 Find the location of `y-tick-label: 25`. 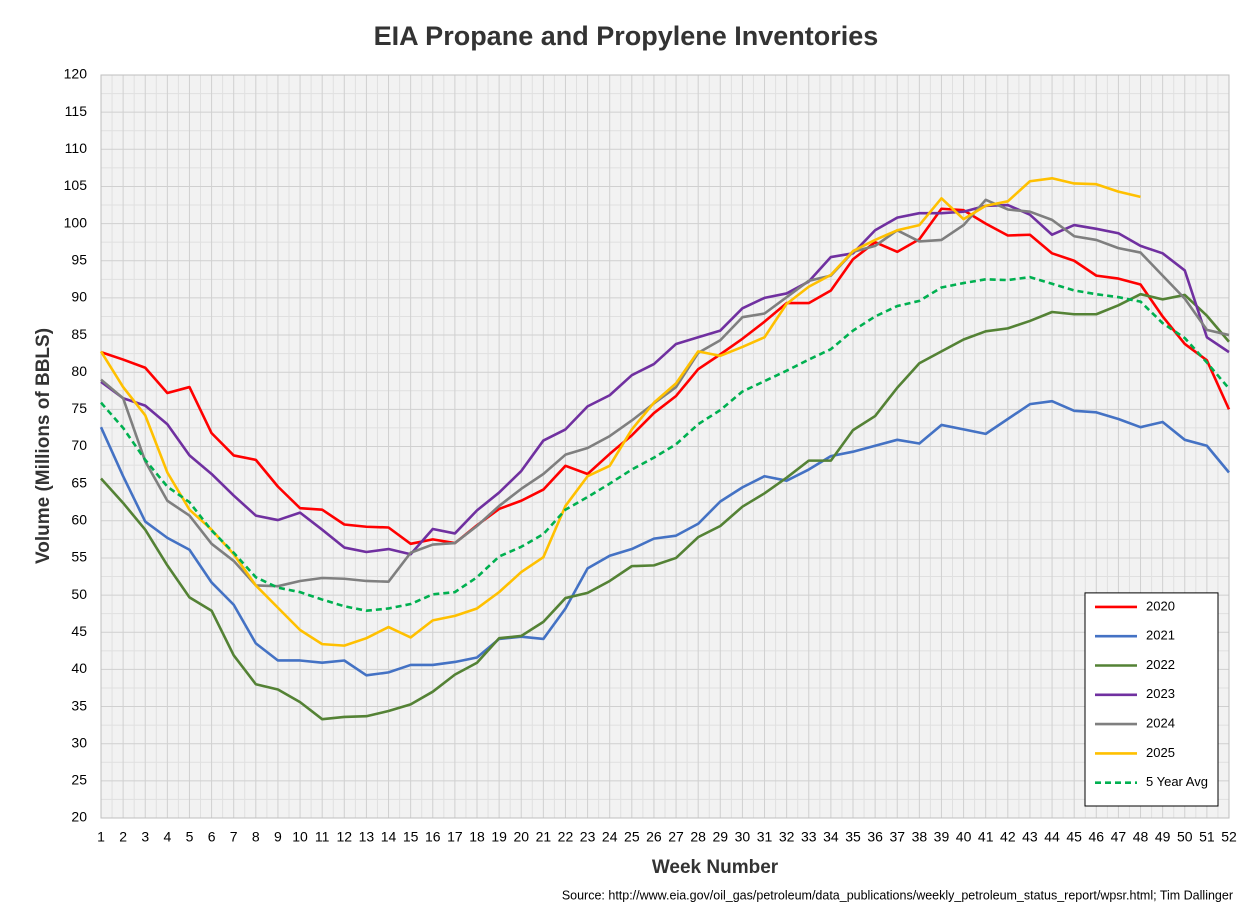

y-tick-label: 25 is located at coordinates (79, 780).